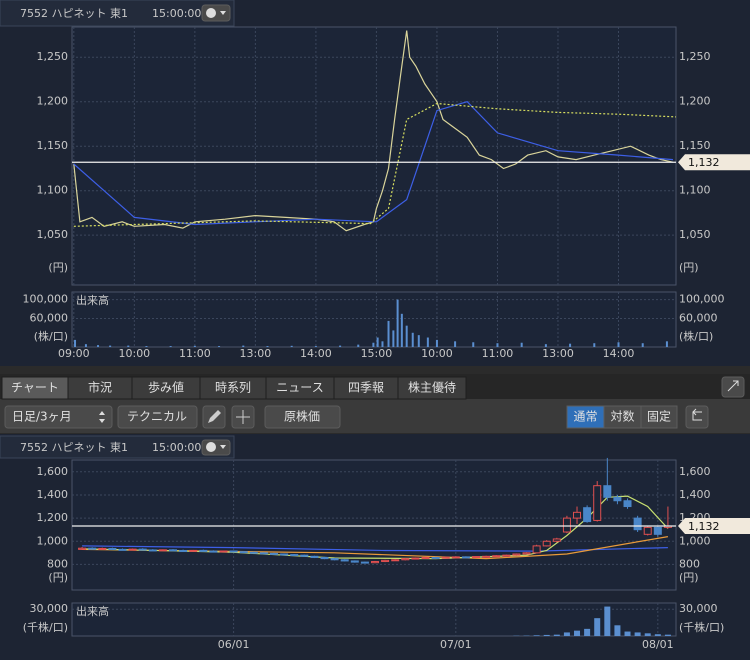 The width and height of the screenshot is (750, 660). Describe the element at coordinates (316, 353) in the screenshot. I see `x-tick-label: 14:00` at that location.